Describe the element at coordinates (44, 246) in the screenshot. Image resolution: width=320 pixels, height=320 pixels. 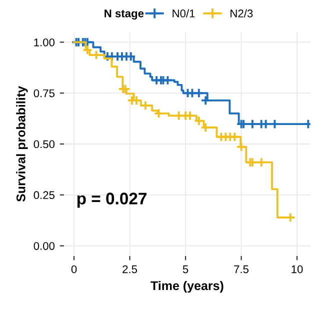
I see `y-tick-label: 0.00` at that location.